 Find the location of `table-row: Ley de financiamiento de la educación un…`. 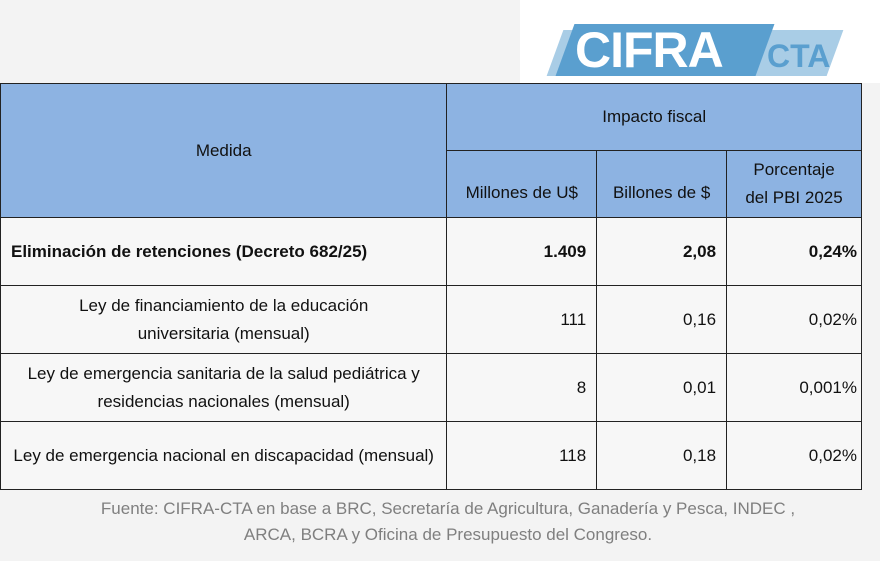

table-row: Ley de financiamiento de la educación un… is located at coordinates (431, 319).